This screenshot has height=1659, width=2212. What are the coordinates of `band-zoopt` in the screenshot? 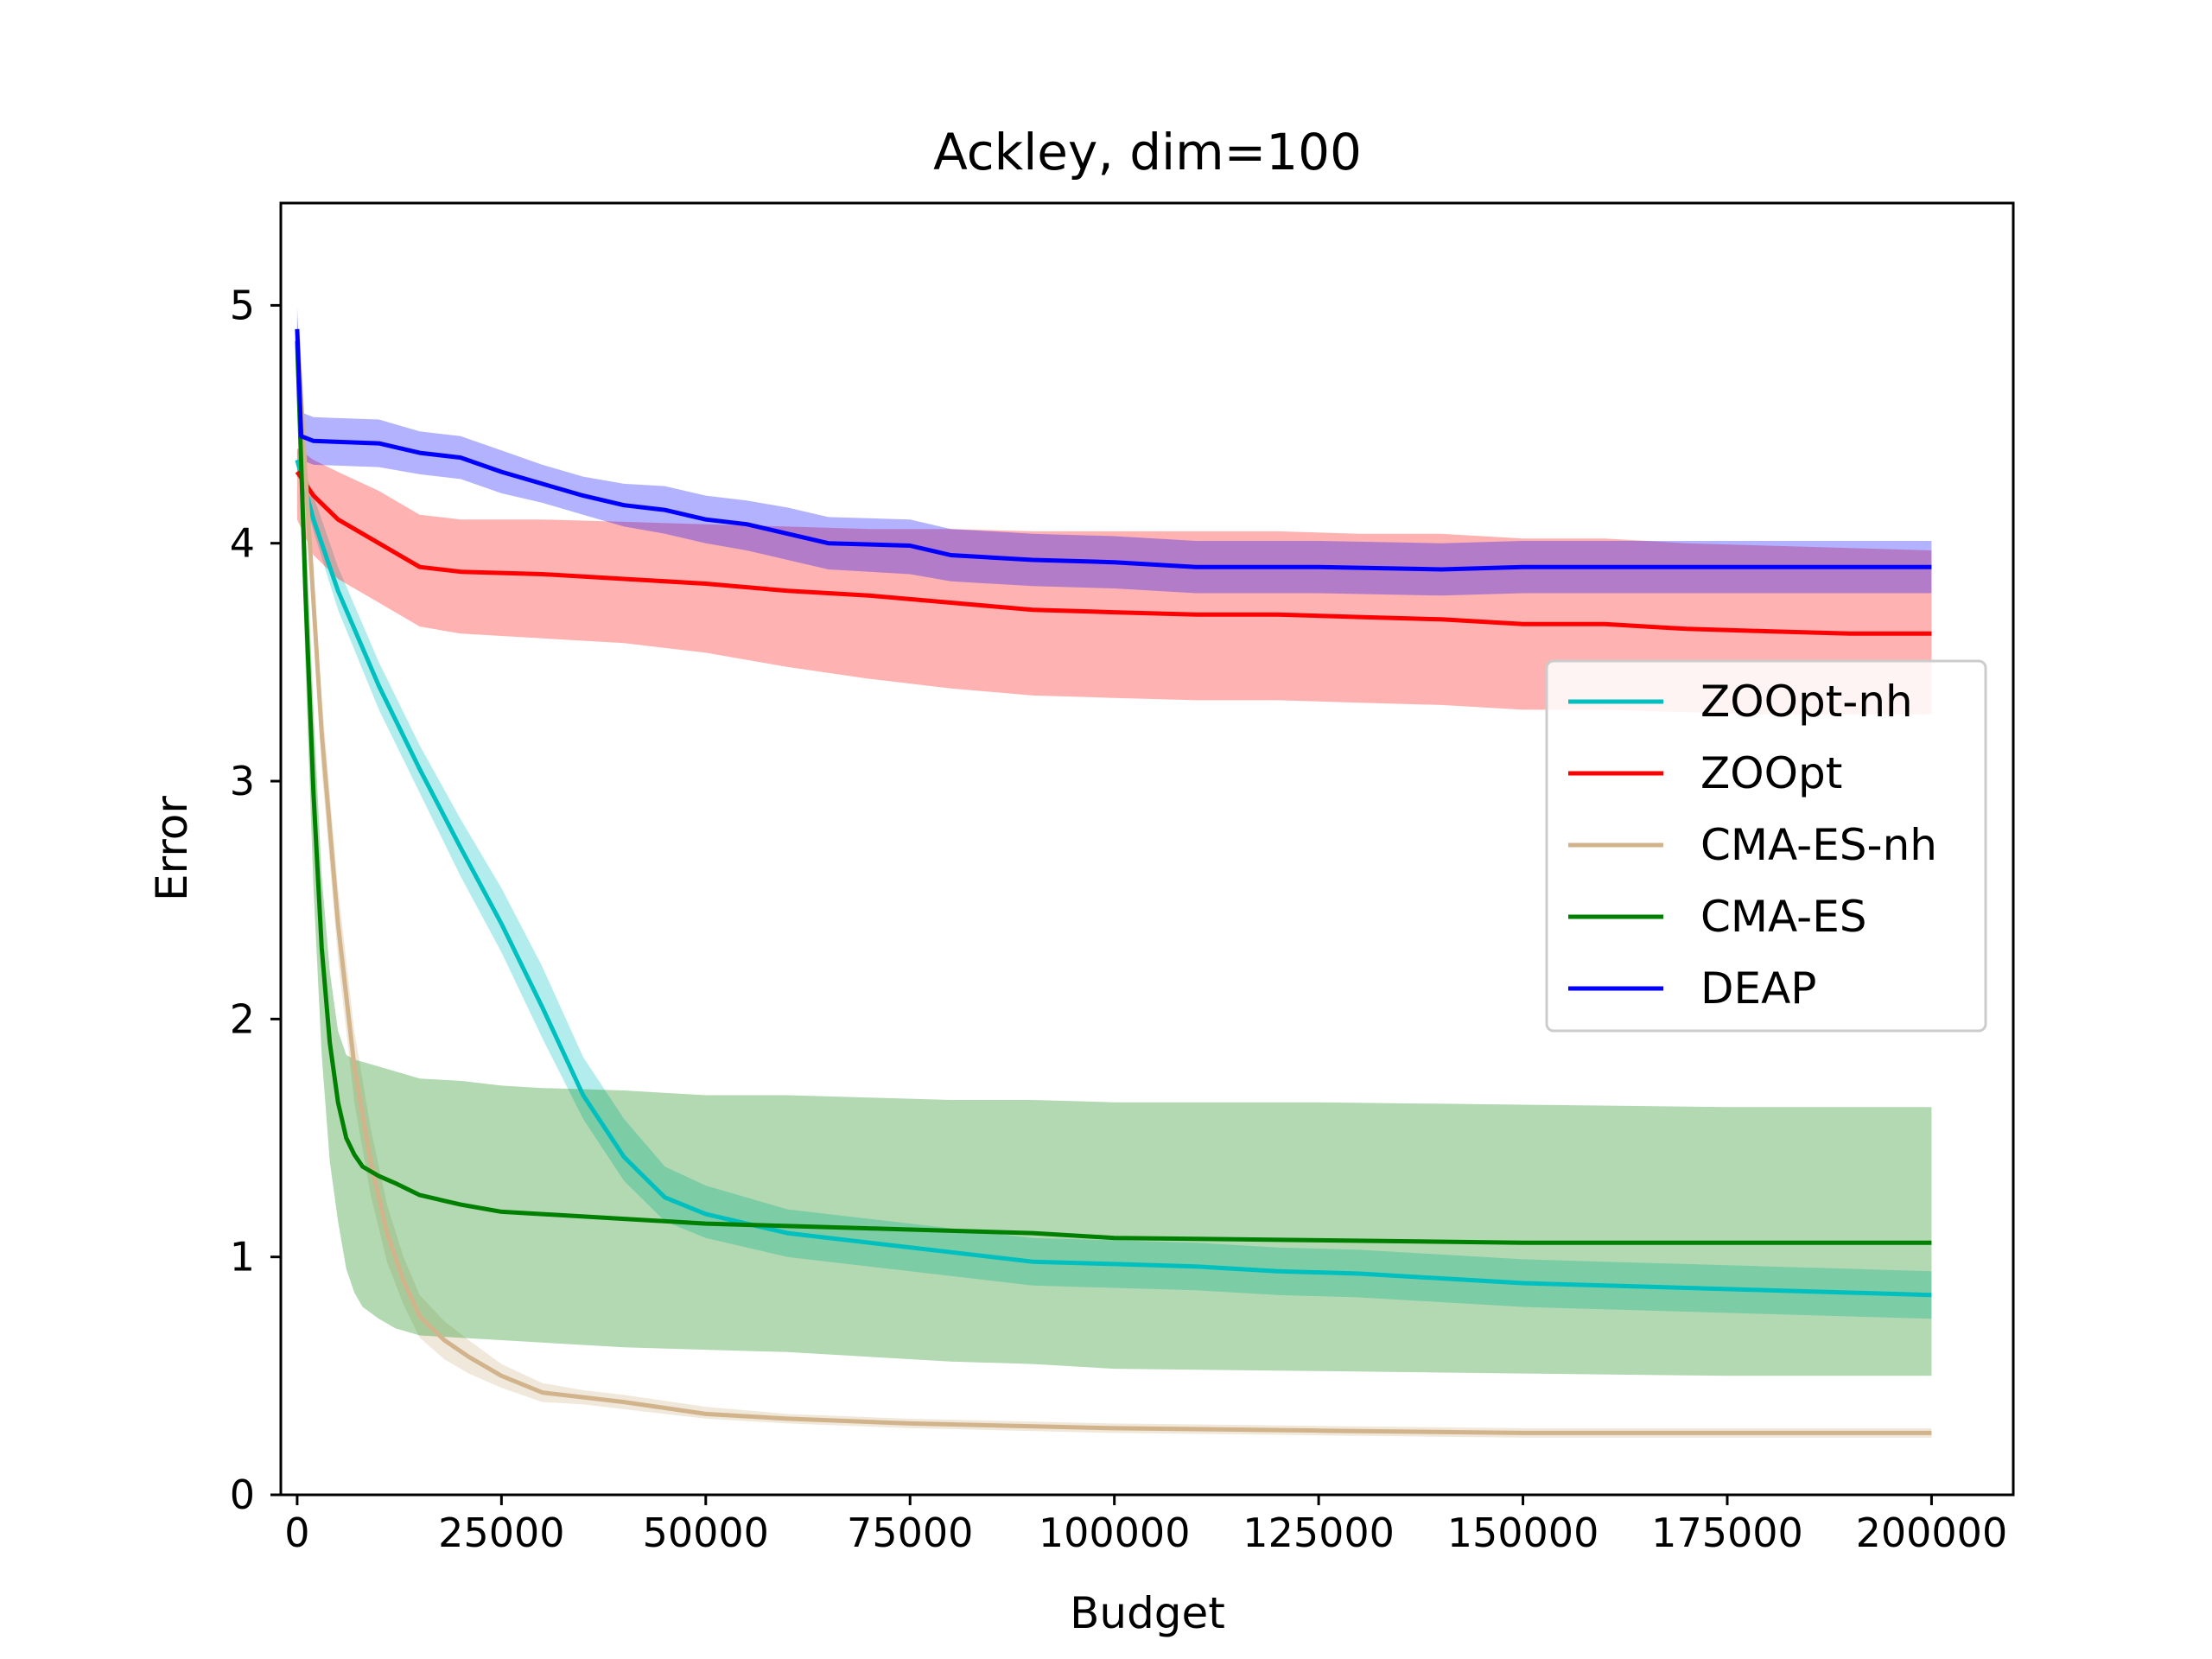 It's located at (1114, 581).